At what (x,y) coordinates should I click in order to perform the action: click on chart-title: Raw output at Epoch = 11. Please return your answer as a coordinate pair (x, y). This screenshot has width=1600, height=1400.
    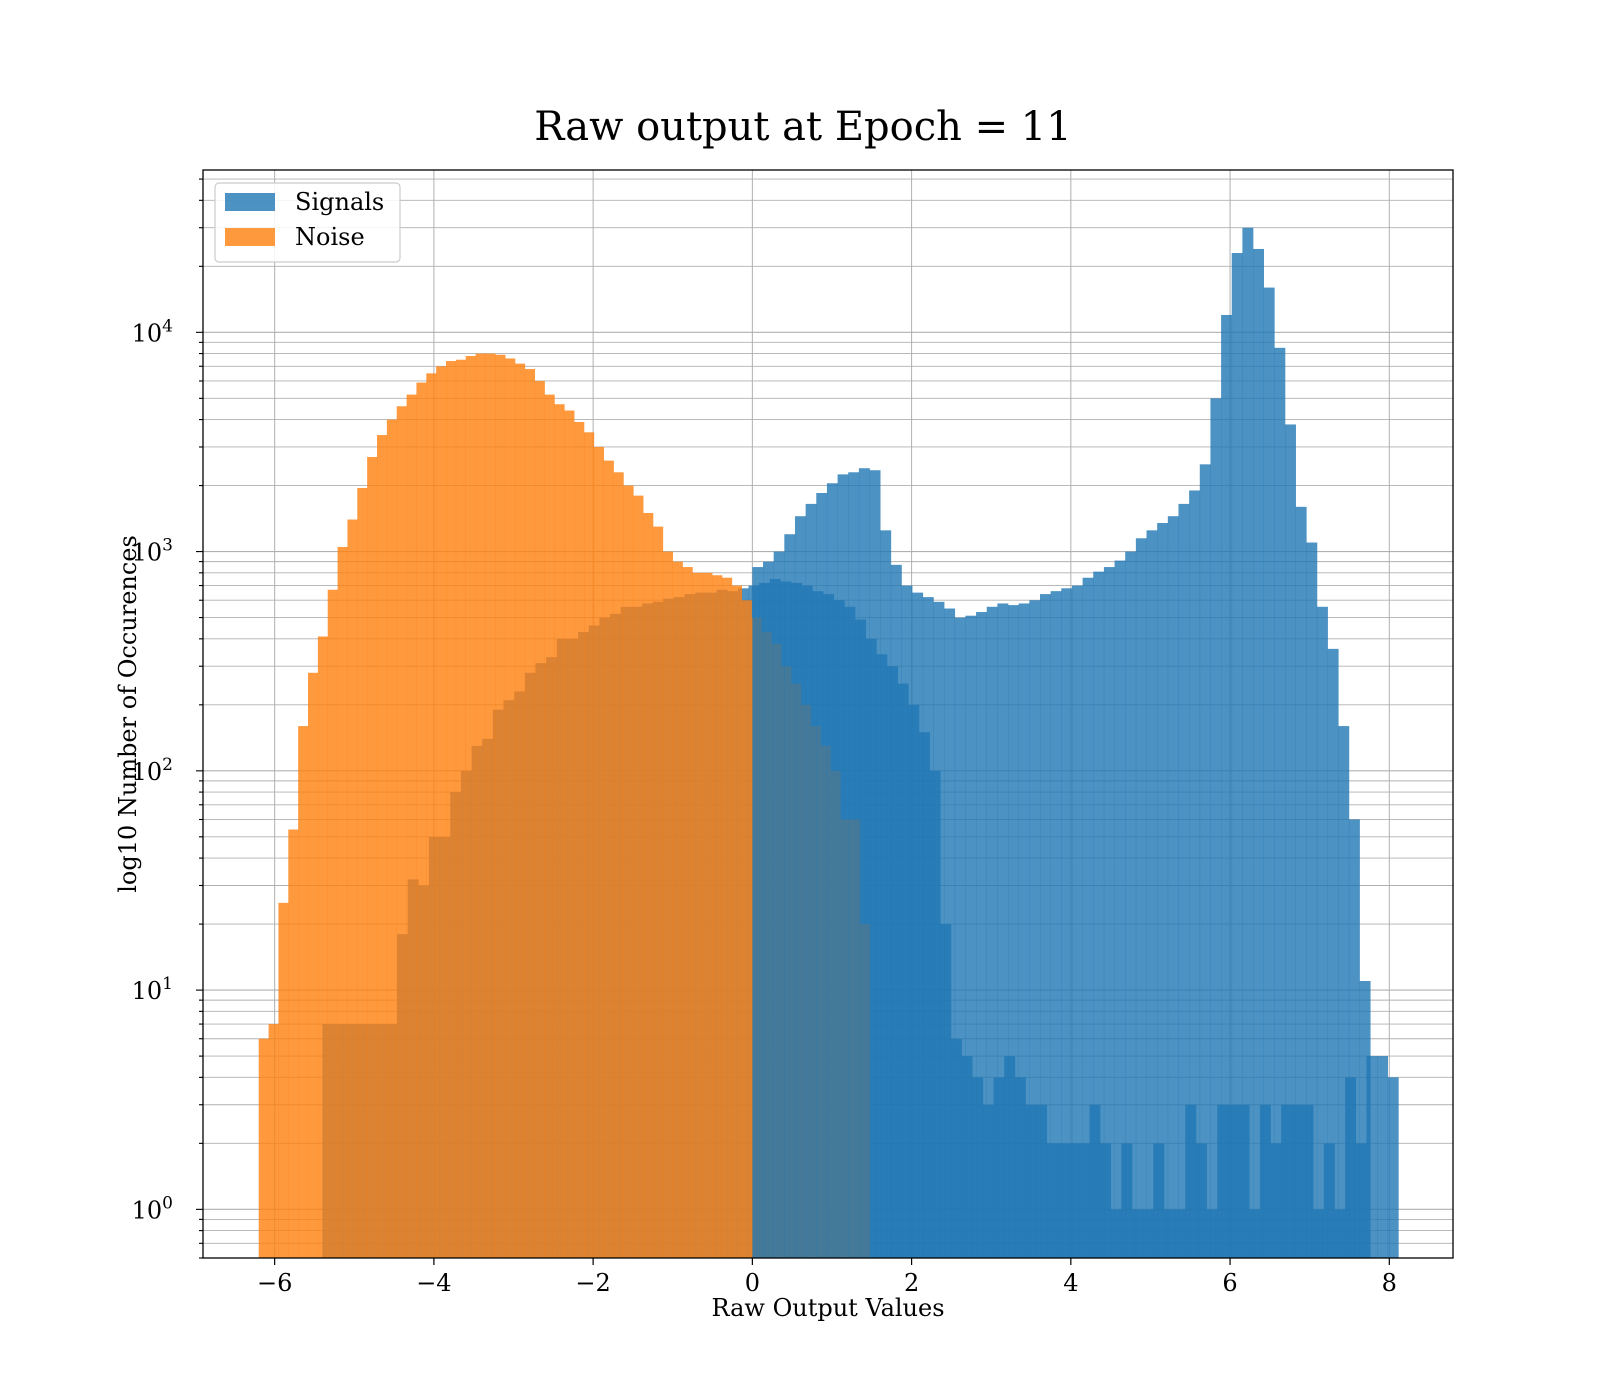
    Looking at the image, I should click on (802, 127).